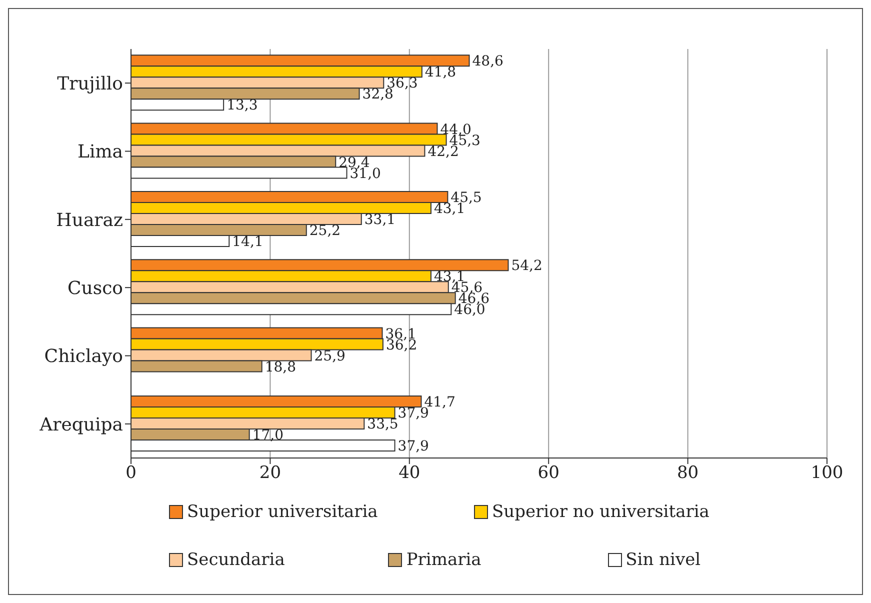  Describe the element at coordinates (242, 106) in the screenshot. I see `data-label: 13,3` at that location.